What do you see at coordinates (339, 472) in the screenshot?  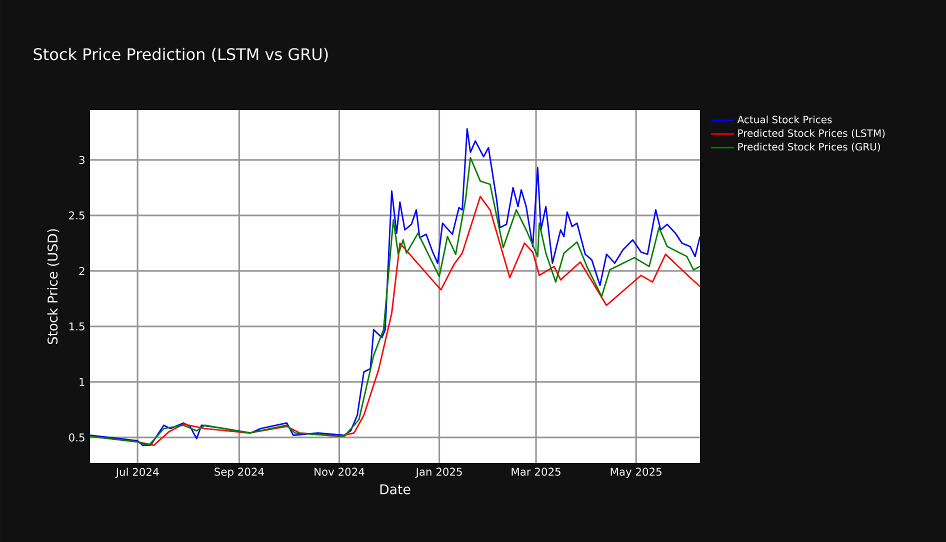 I see `x-tick-label: Nov 2024` at bounding box center [339, 472].